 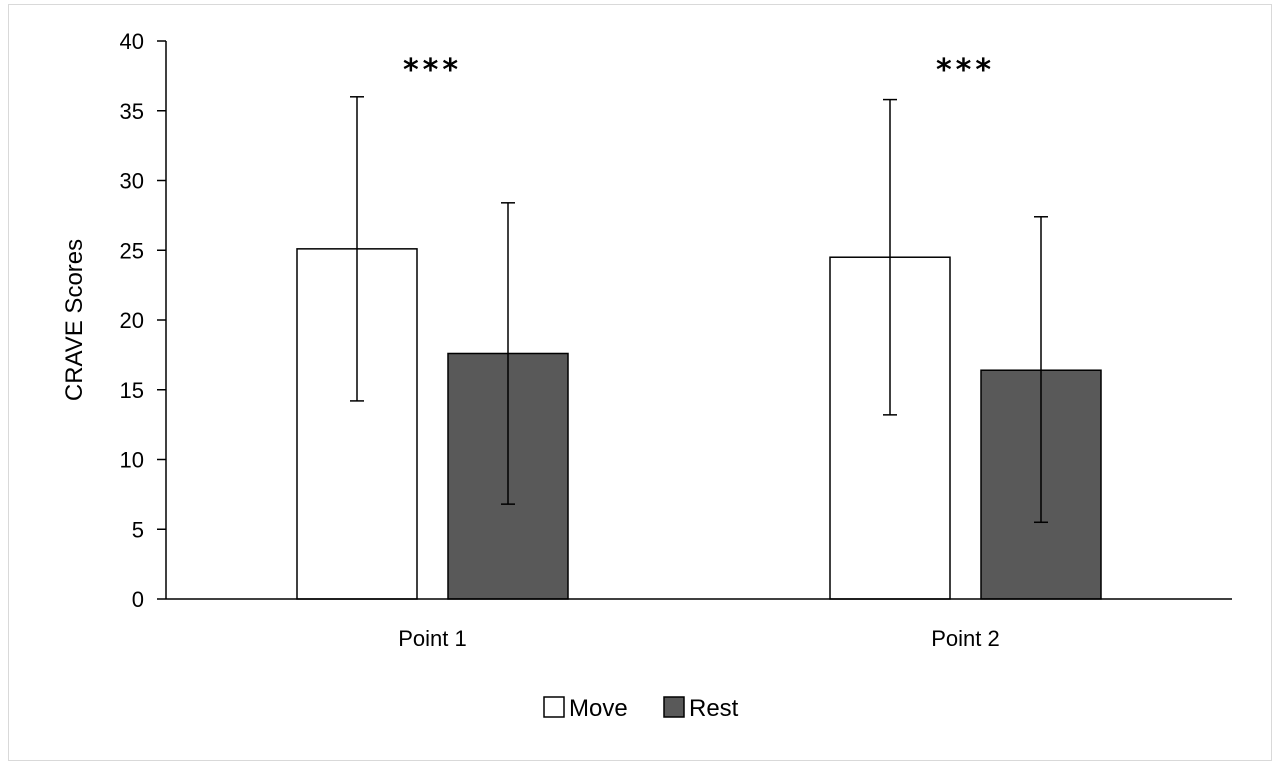 I want to click on x-category-label: Point 2, so click(x=965, y=638).